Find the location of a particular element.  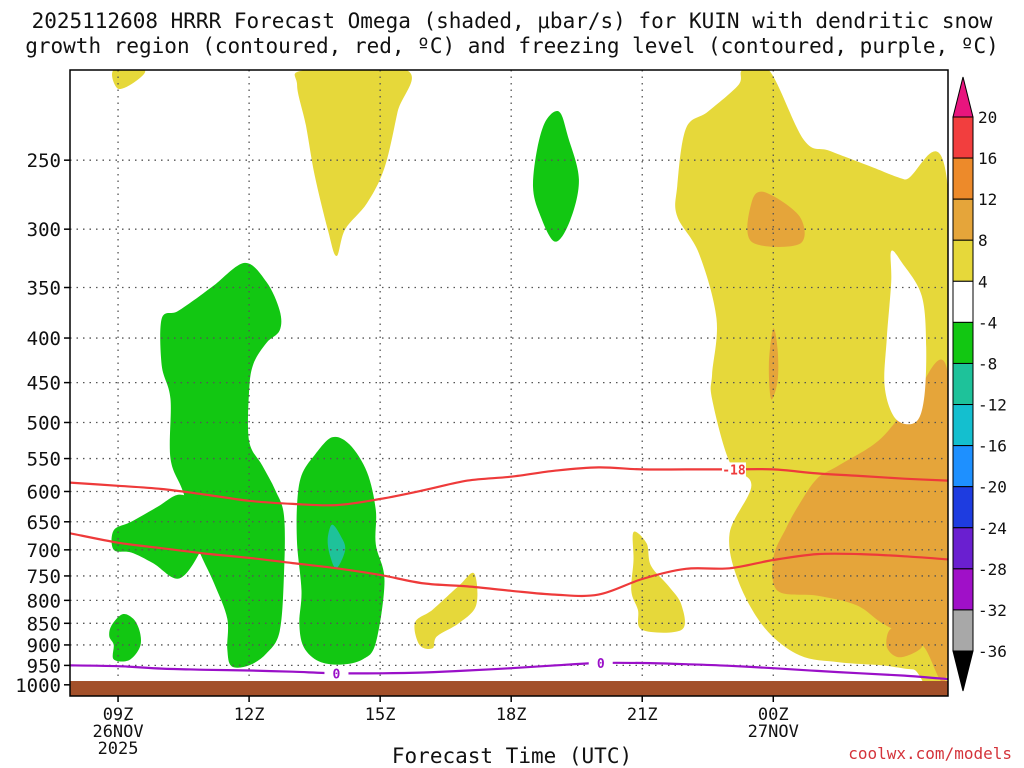

colorbar-label-3: 8 is located at coordinates (983, 240).